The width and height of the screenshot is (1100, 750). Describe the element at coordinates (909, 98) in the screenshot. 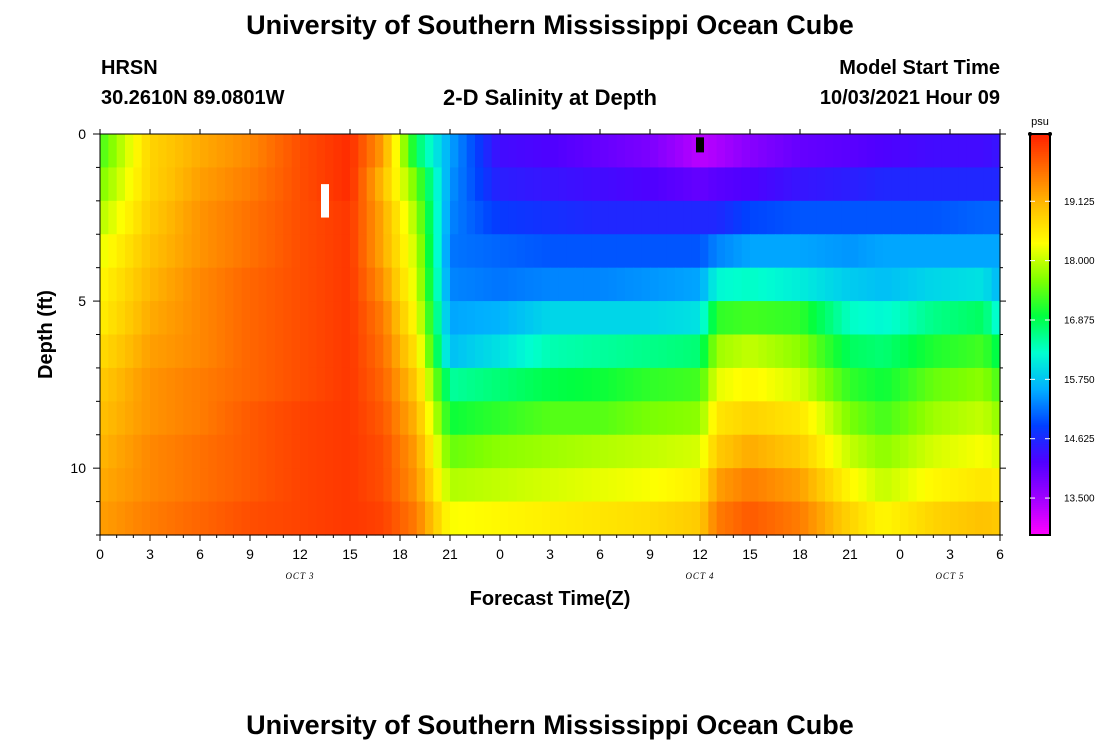

I see `model-start-value: 10/03/2021 Hour 09` at that location.